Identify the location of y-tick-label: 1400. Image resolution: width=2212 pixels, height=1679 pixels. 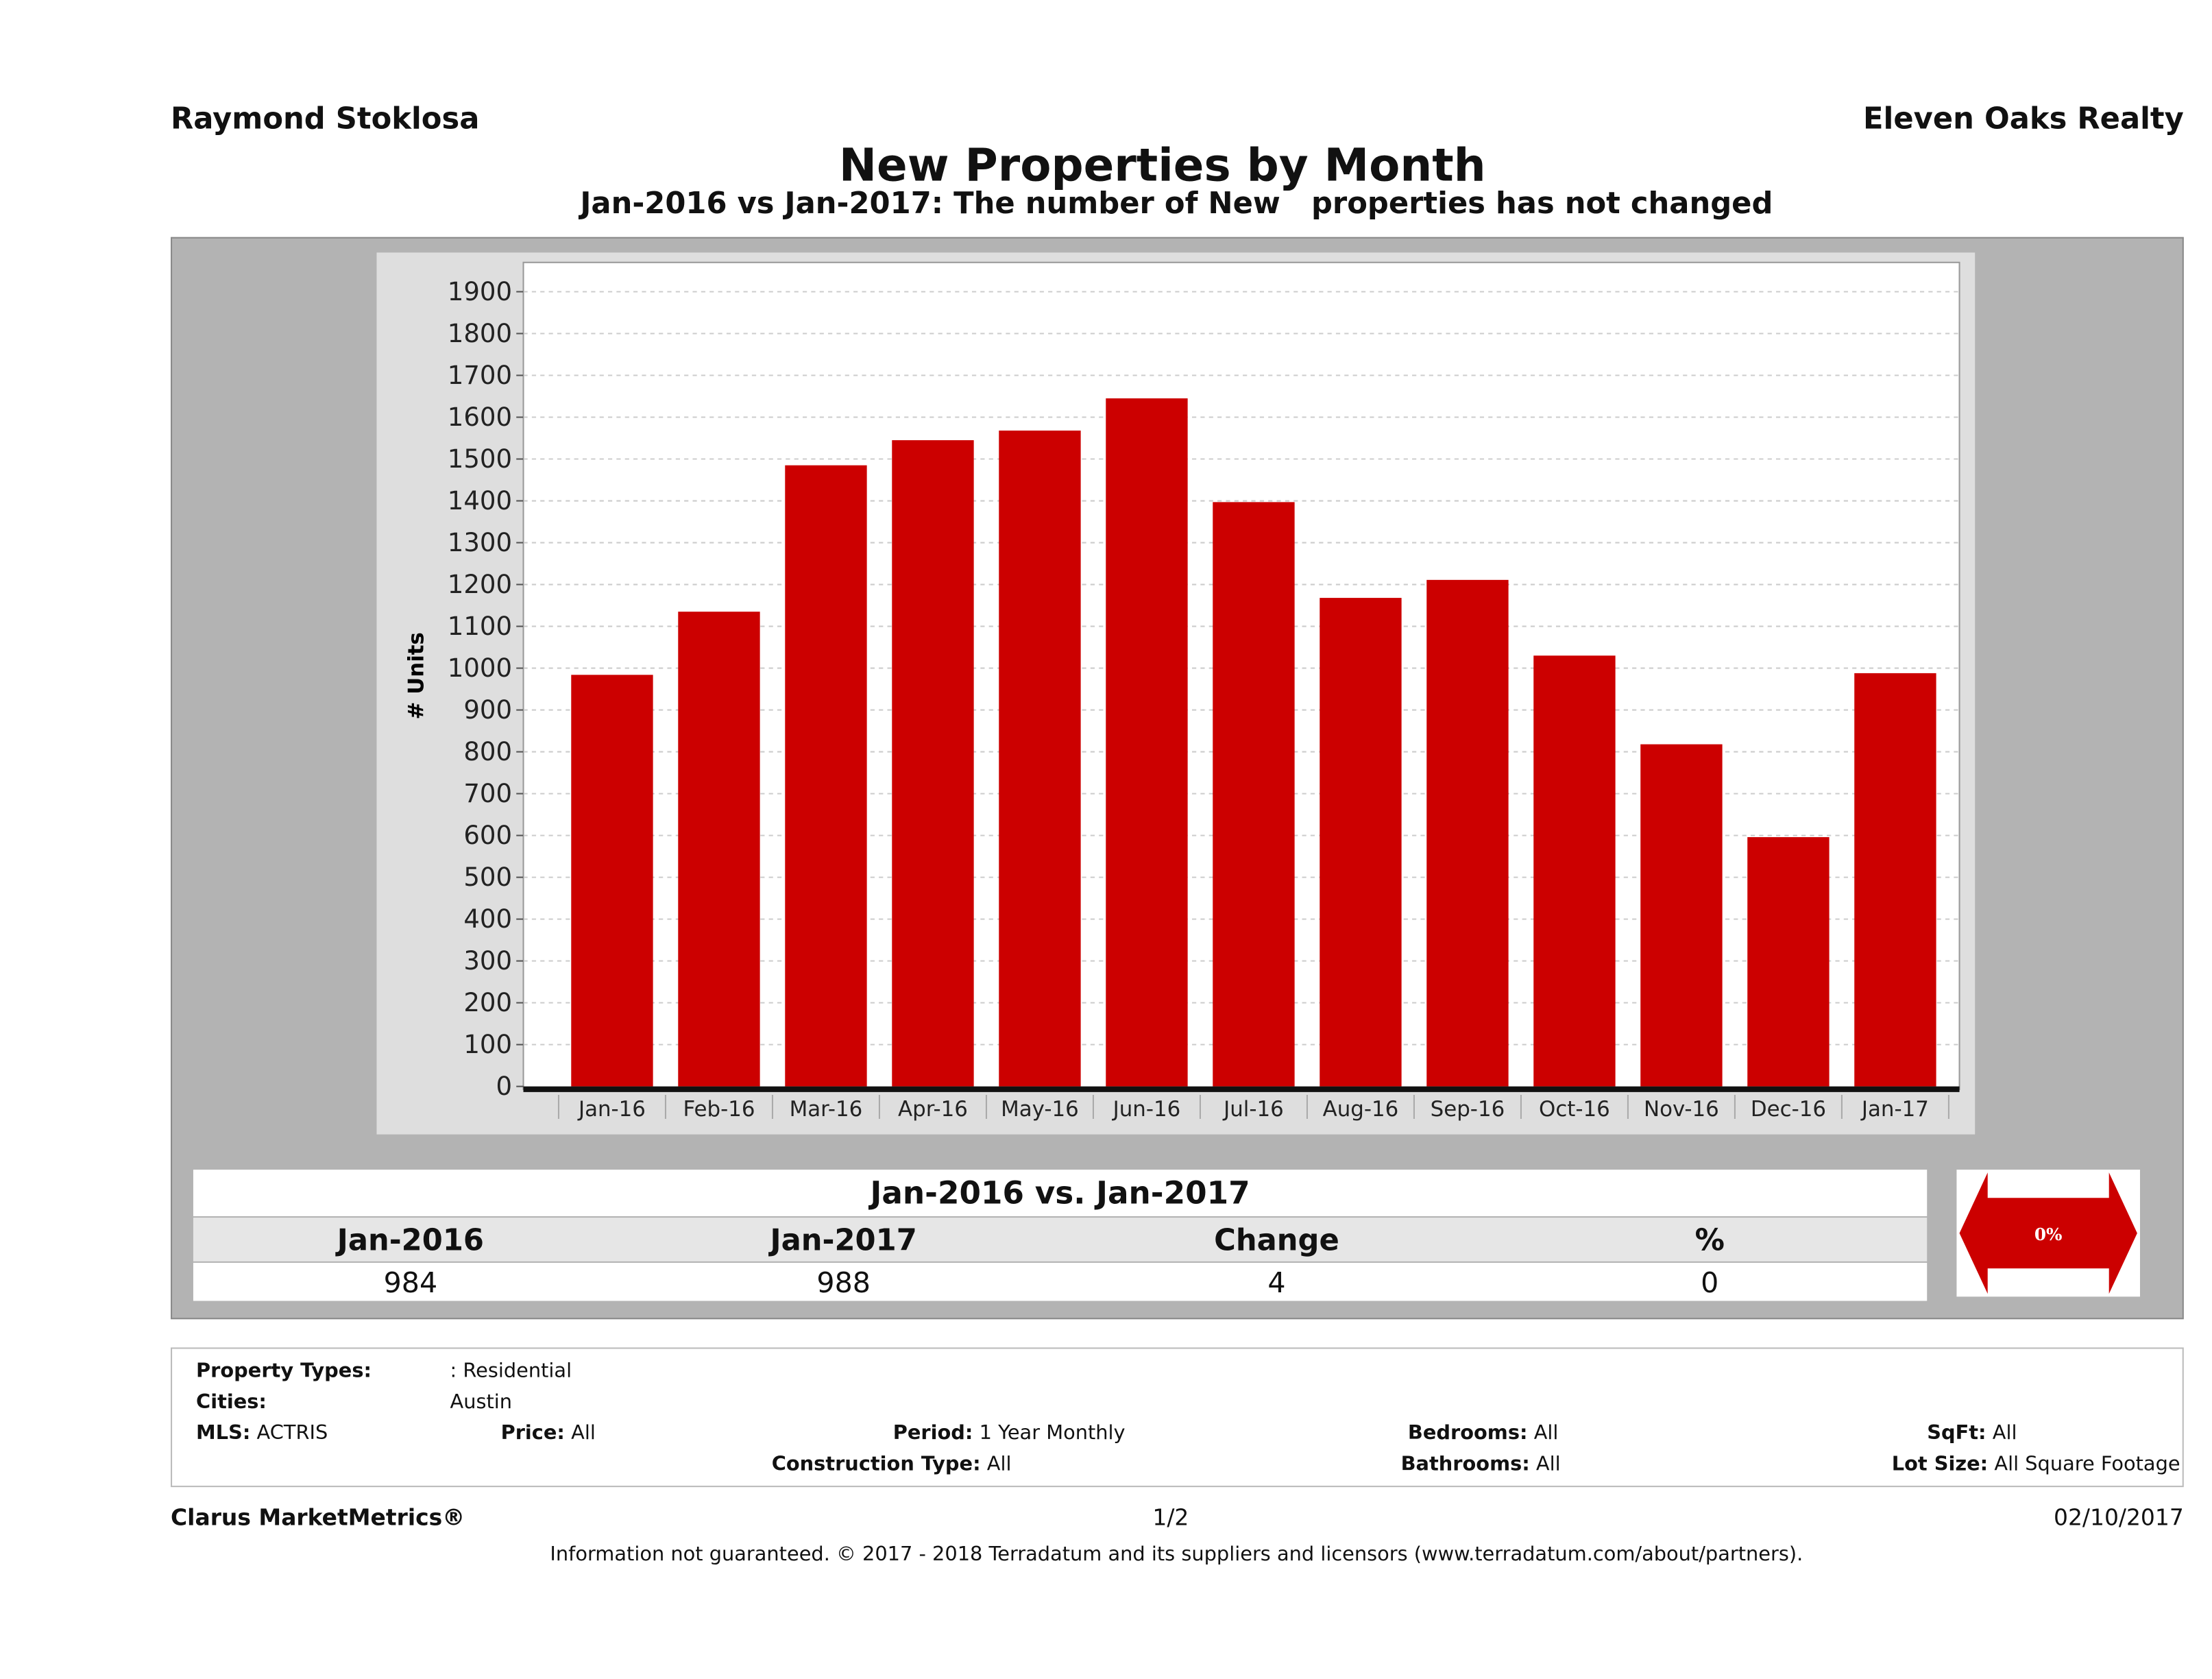
(480, 501).